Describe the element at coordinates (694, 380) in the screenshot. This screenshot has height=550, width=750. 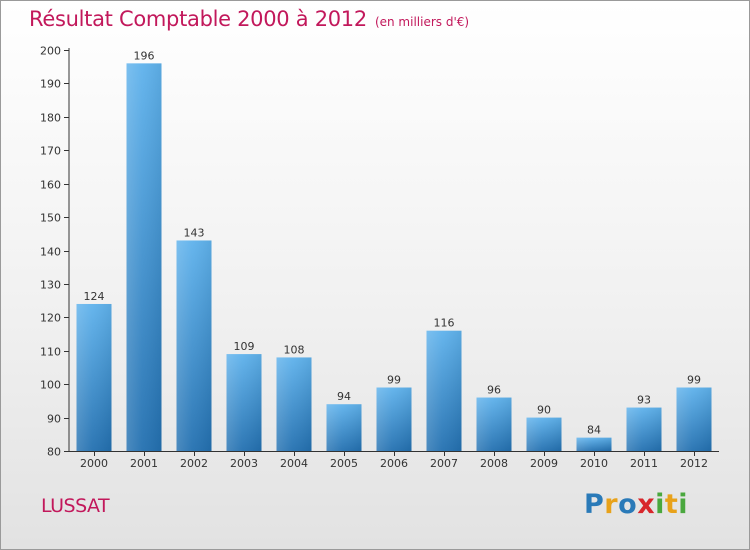
I see `value-label-2012: 99` at that location.